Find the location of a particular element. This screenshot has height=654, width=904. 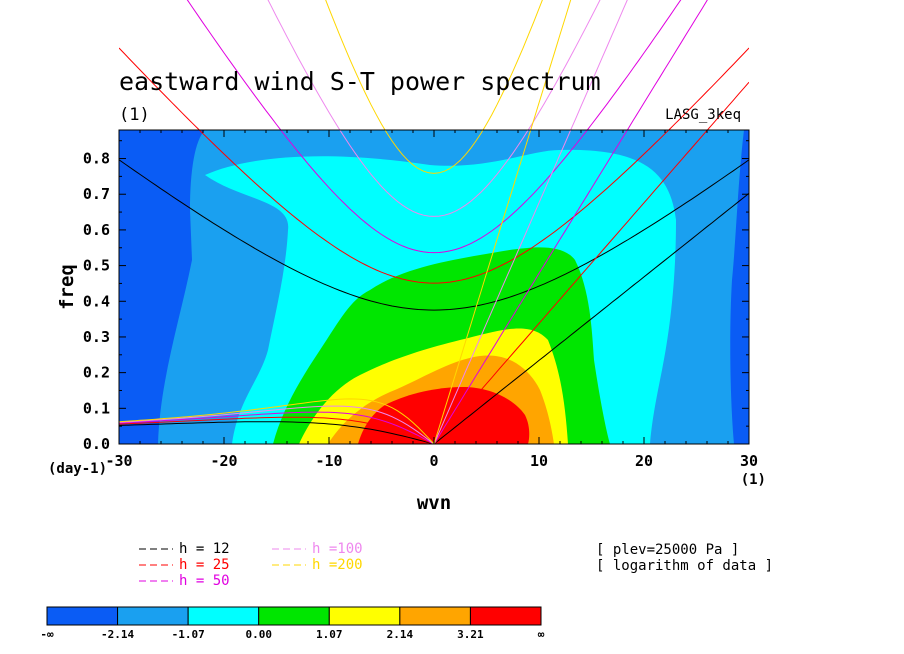

x-axis-label: wvn is located at coordinates (434, 503).